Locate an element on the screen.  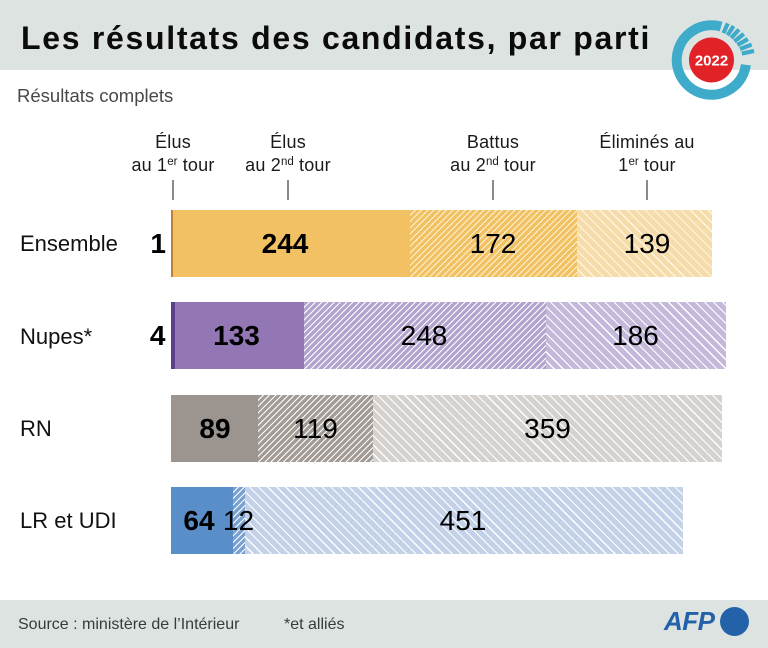
svg-text: 2022 is located at coordinates (711, 60).